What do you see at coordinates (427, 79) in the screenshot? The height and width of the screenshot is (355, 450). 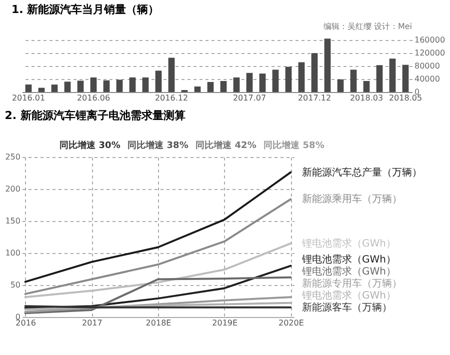 I see `y-tick-label: 40000` at bounding box center [427, 79].